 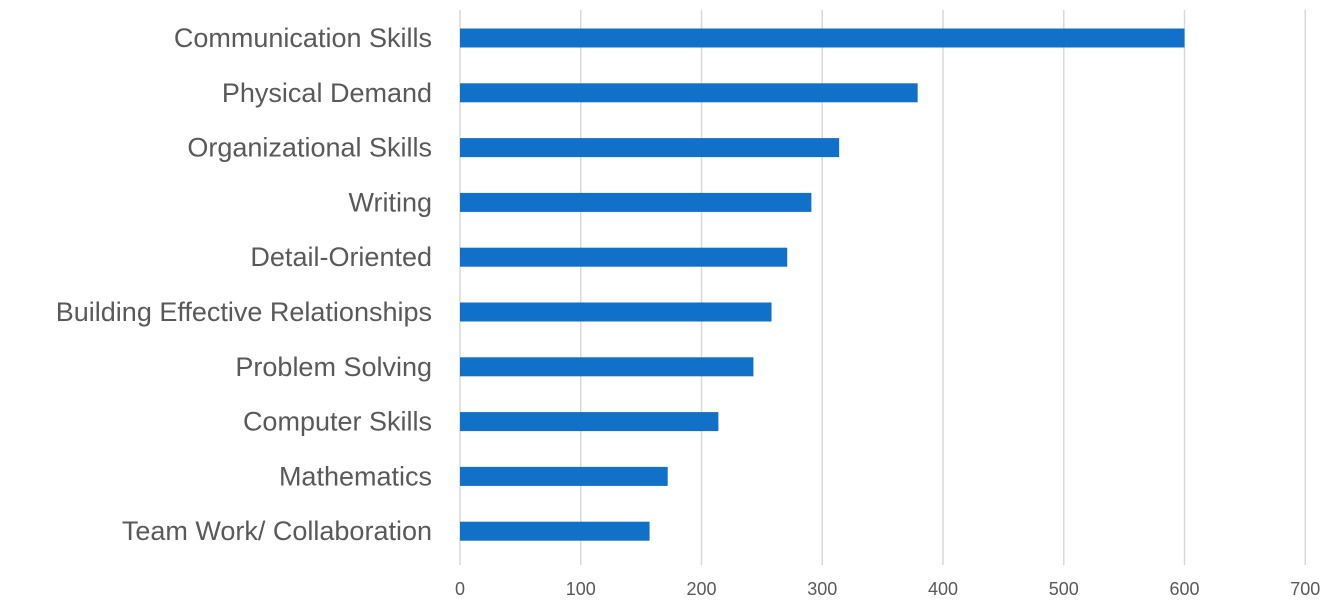 I want to click on x-tick-label-500: 500, so click(x=1064, y=589).